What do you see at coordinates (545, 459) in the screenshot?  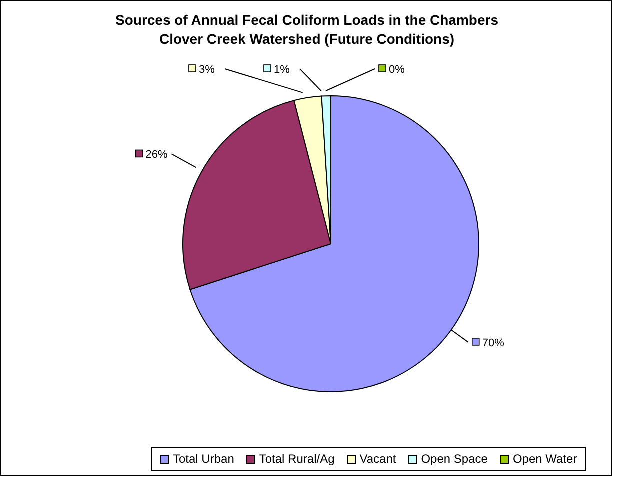 I see `legend-label: Open Water` at bounding box center [545, 459].